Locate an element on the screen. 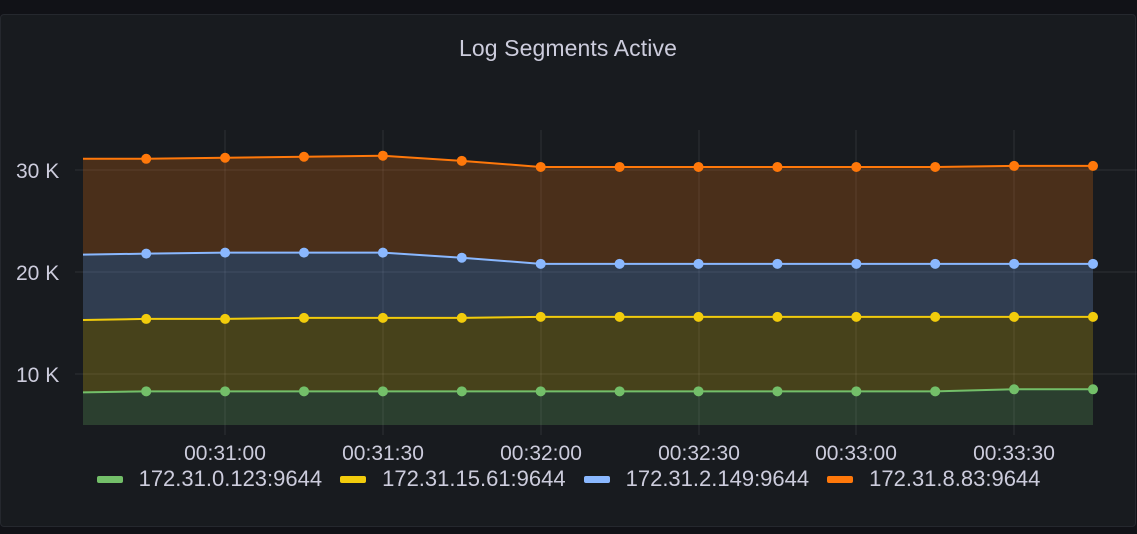 Image resolution: width=1137 pixels, height=534 pixels. x-tick-label: 00:31:00 is located at coordinates (225, 453).